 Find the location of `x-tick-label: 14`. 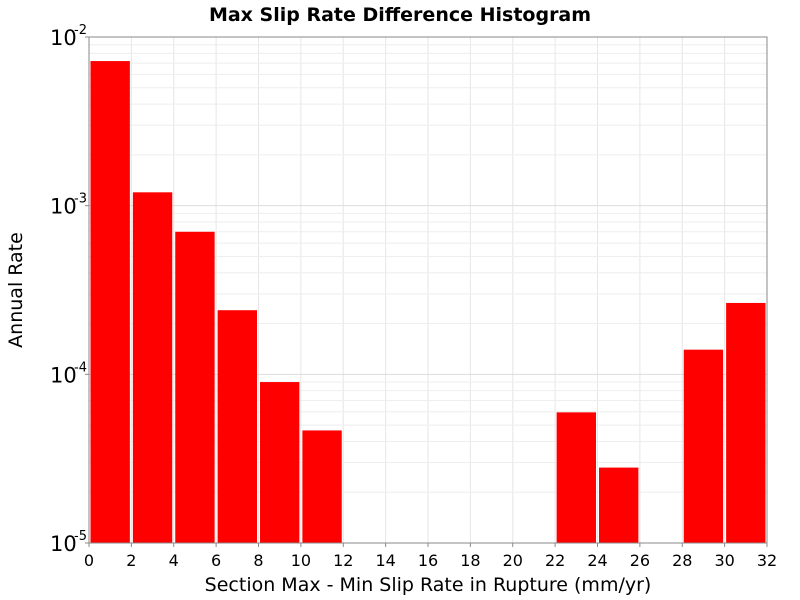

x-tick-label: 14 is located at coordinates (385, 560).